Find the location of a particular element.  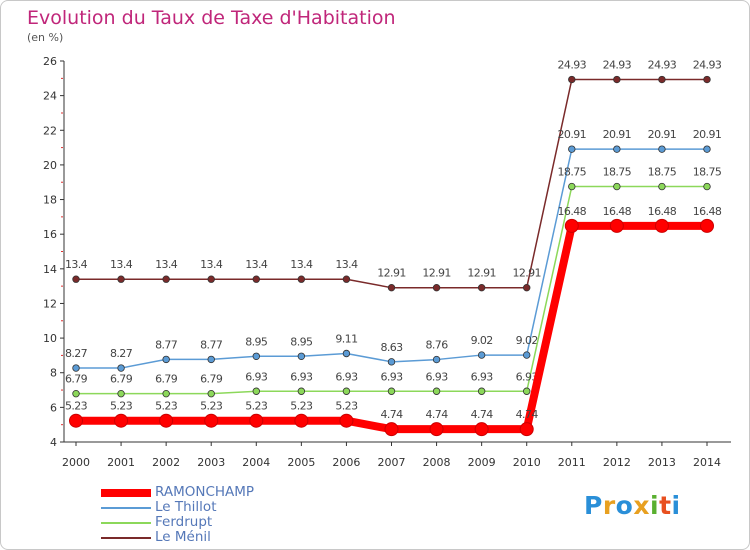

y-tick-label: 20 is located at coordinates (50, 165).